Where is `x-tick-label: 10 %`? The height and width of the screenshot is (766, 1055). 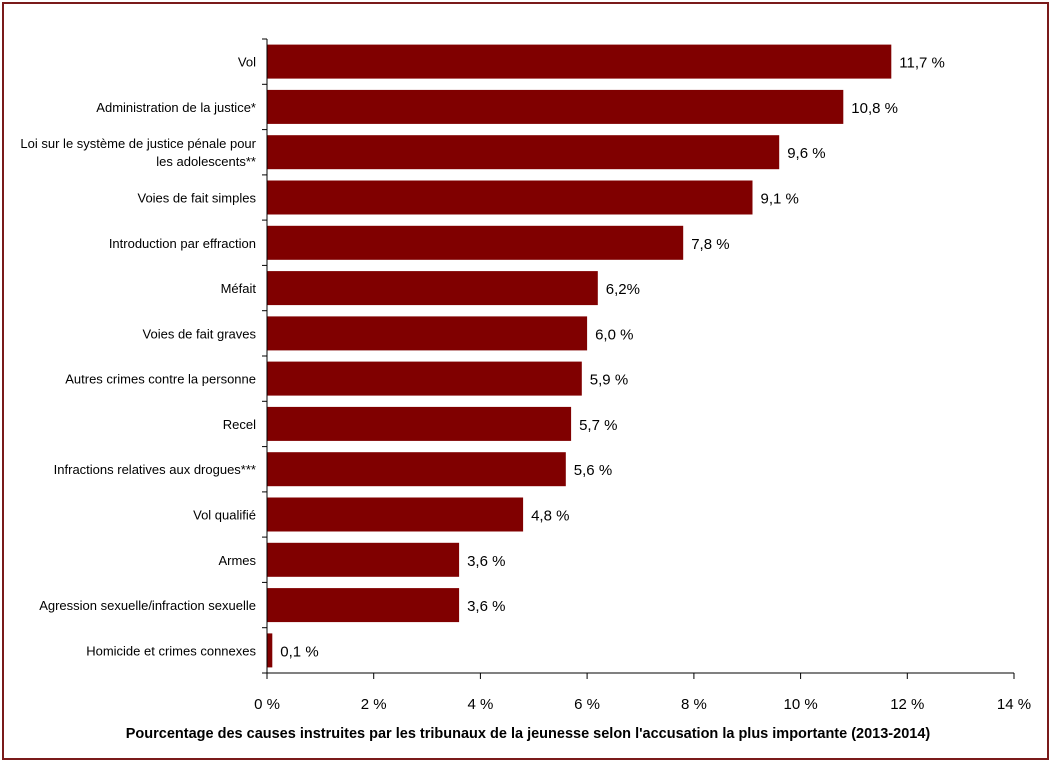 x-tick-label: 10 % is located at coordinates (800, 704).